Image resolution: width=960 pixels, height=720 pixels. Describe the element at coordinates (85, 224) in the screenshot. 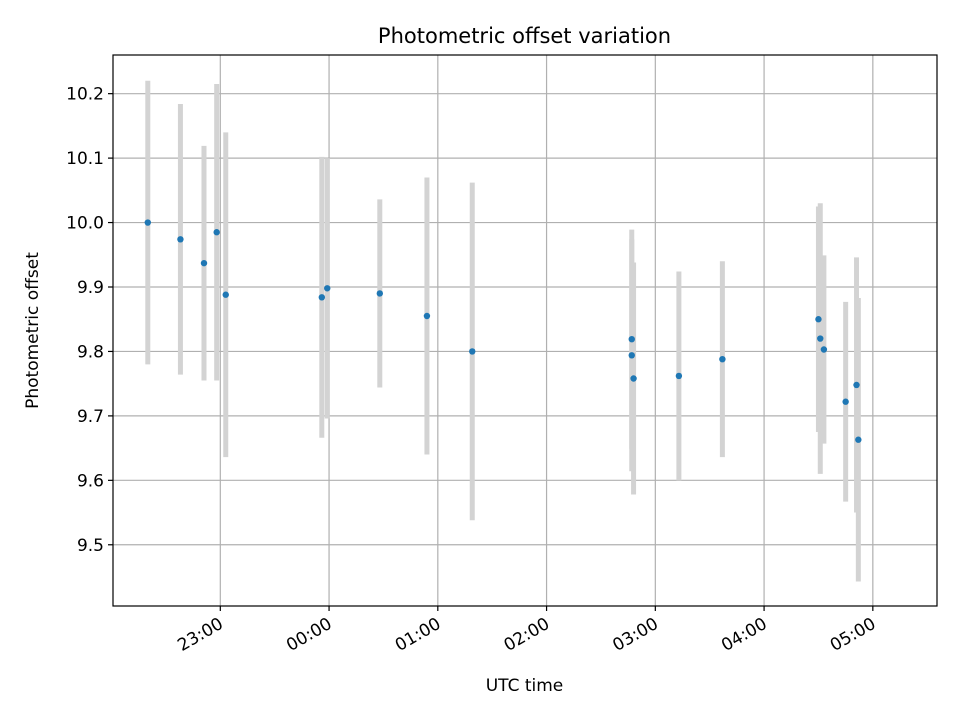

I see `y-tick-label: 10.0` at that location.